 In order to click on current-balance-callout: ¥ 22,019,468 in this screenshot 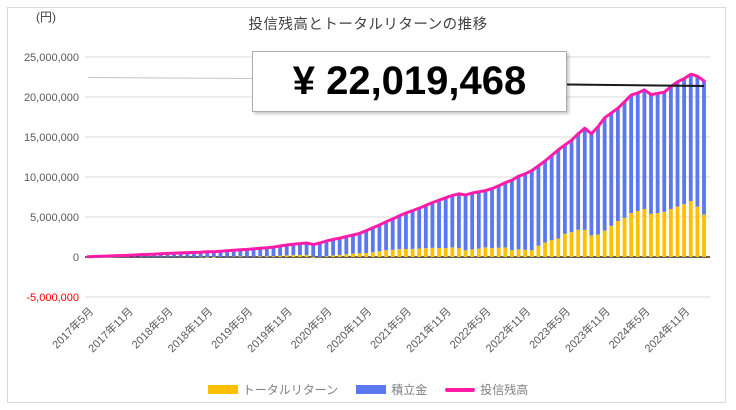, I will do `click(409, 81)`.